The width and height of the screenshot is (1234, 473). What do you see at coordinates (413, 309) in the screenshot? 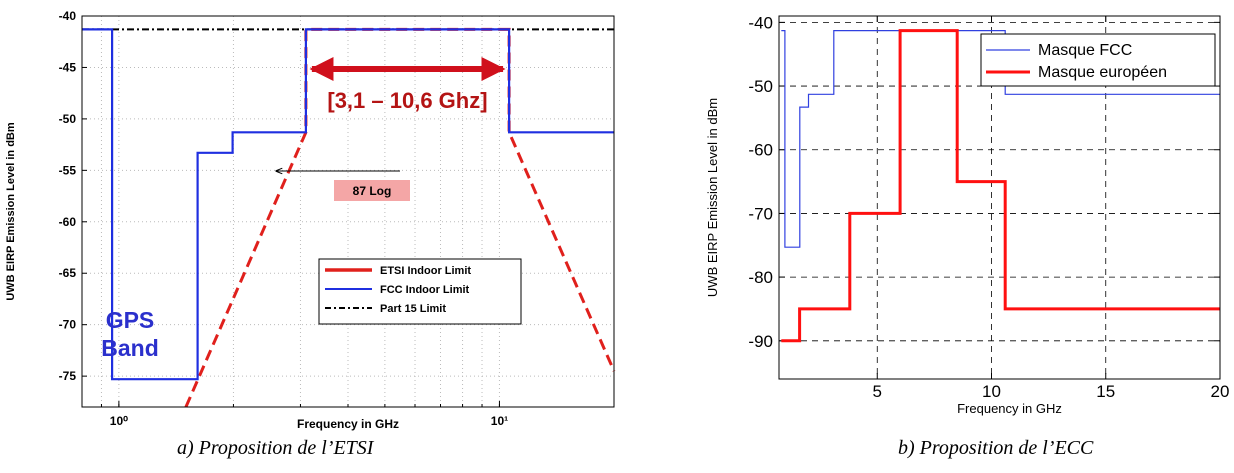
I see `legend-label-a: Part 15 Limit` at bounding box center [413, 309].